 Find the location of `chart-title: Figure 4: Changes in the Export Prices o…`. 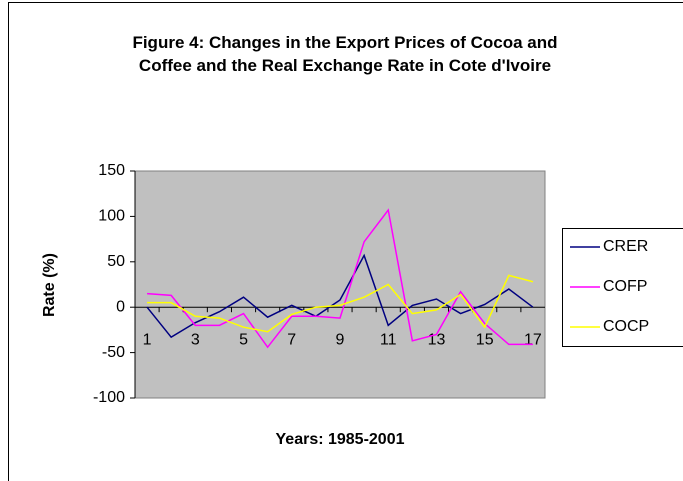

chart-title: Figure 4: Changes in the Export Prices o… is located at coordinates (344, 54).